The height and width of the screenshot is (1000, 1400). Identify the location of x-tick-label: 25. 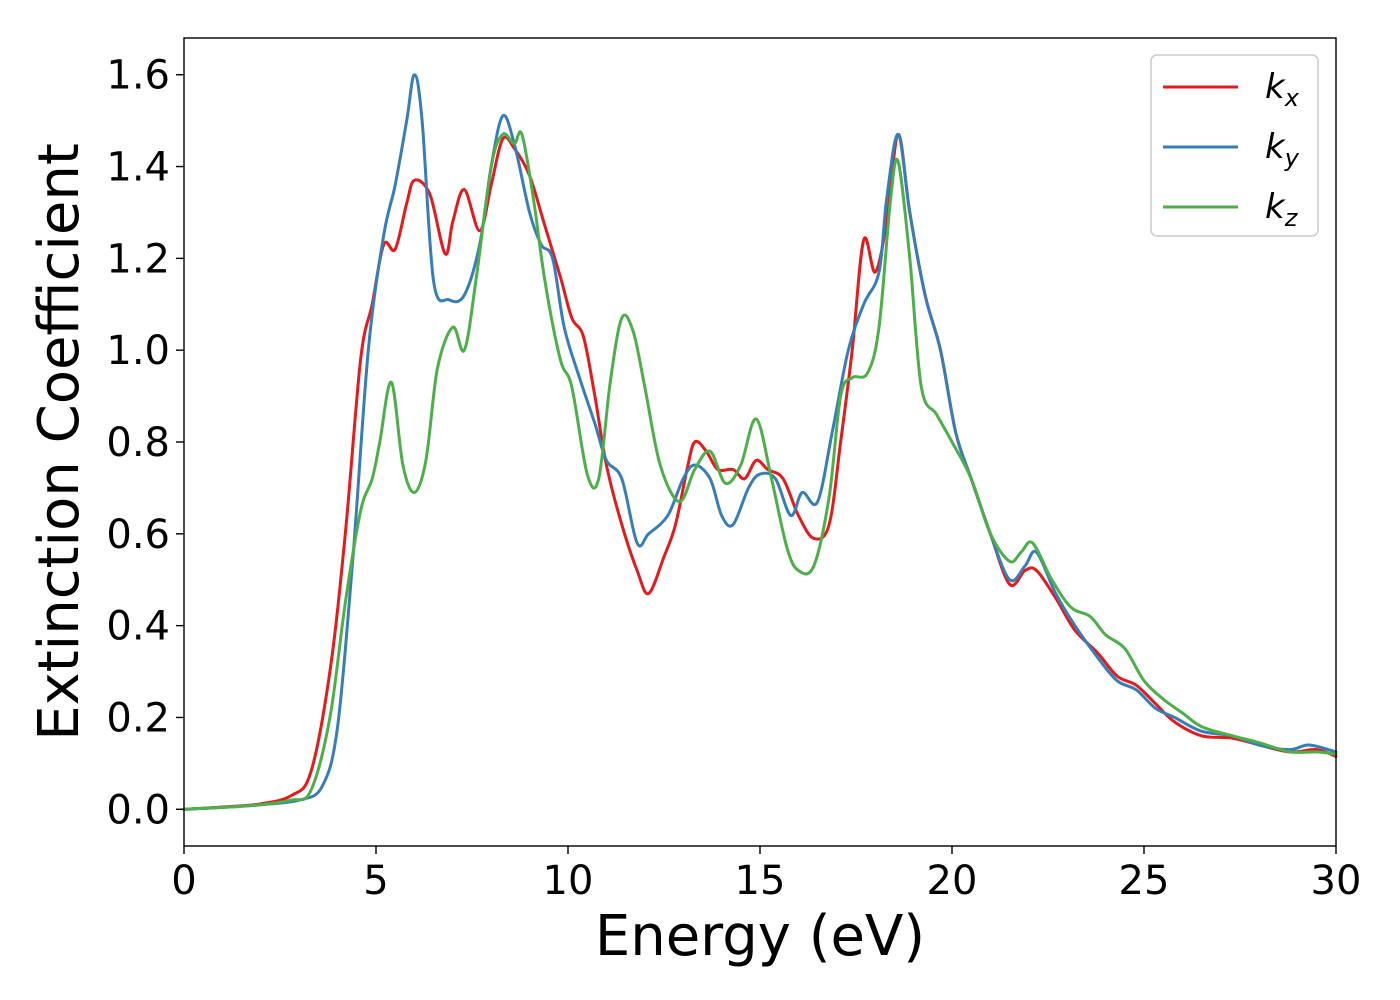
(1144, 881).